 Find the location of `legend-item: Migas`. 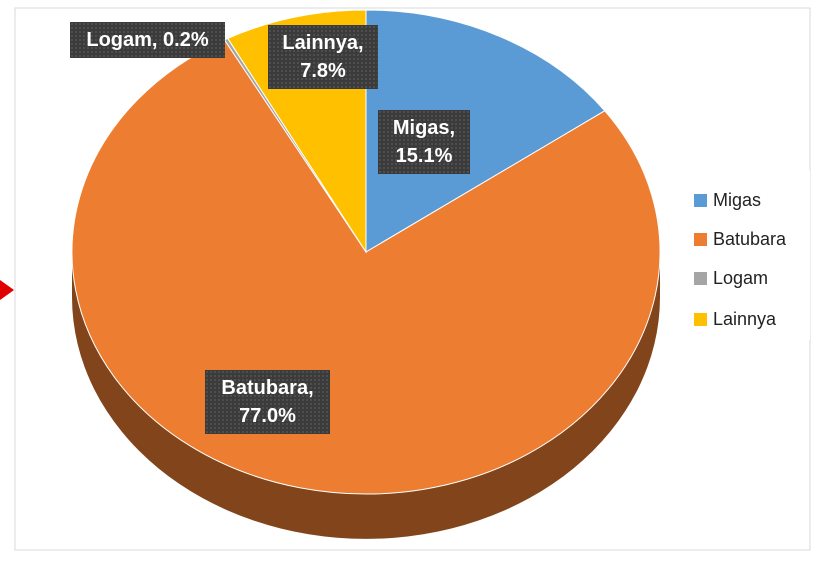

legend-item: Migas is located at coordinates (727, 200).